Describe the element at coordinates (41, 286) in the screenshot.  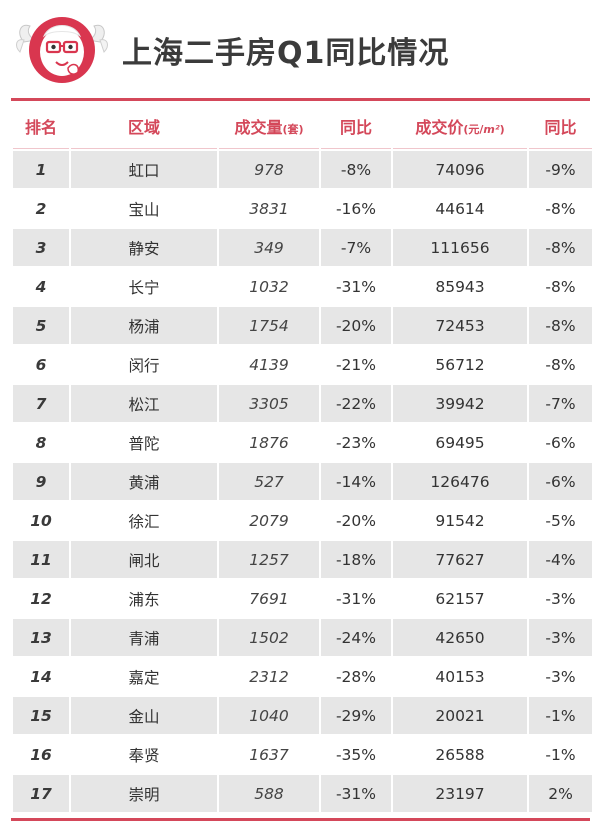
I see `cell-rank: 4` at that location.